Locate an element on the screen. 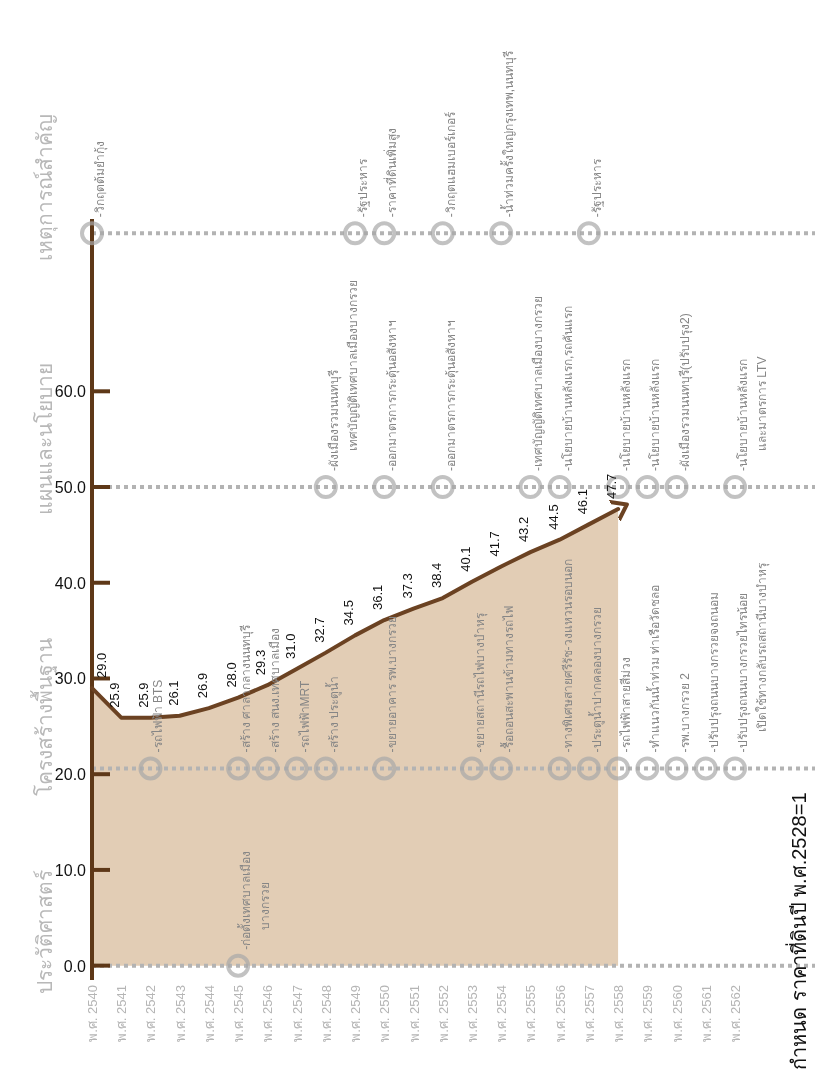 The image size is (820, 1077). data-label: 29.0 is located at coordinates (101, 665).